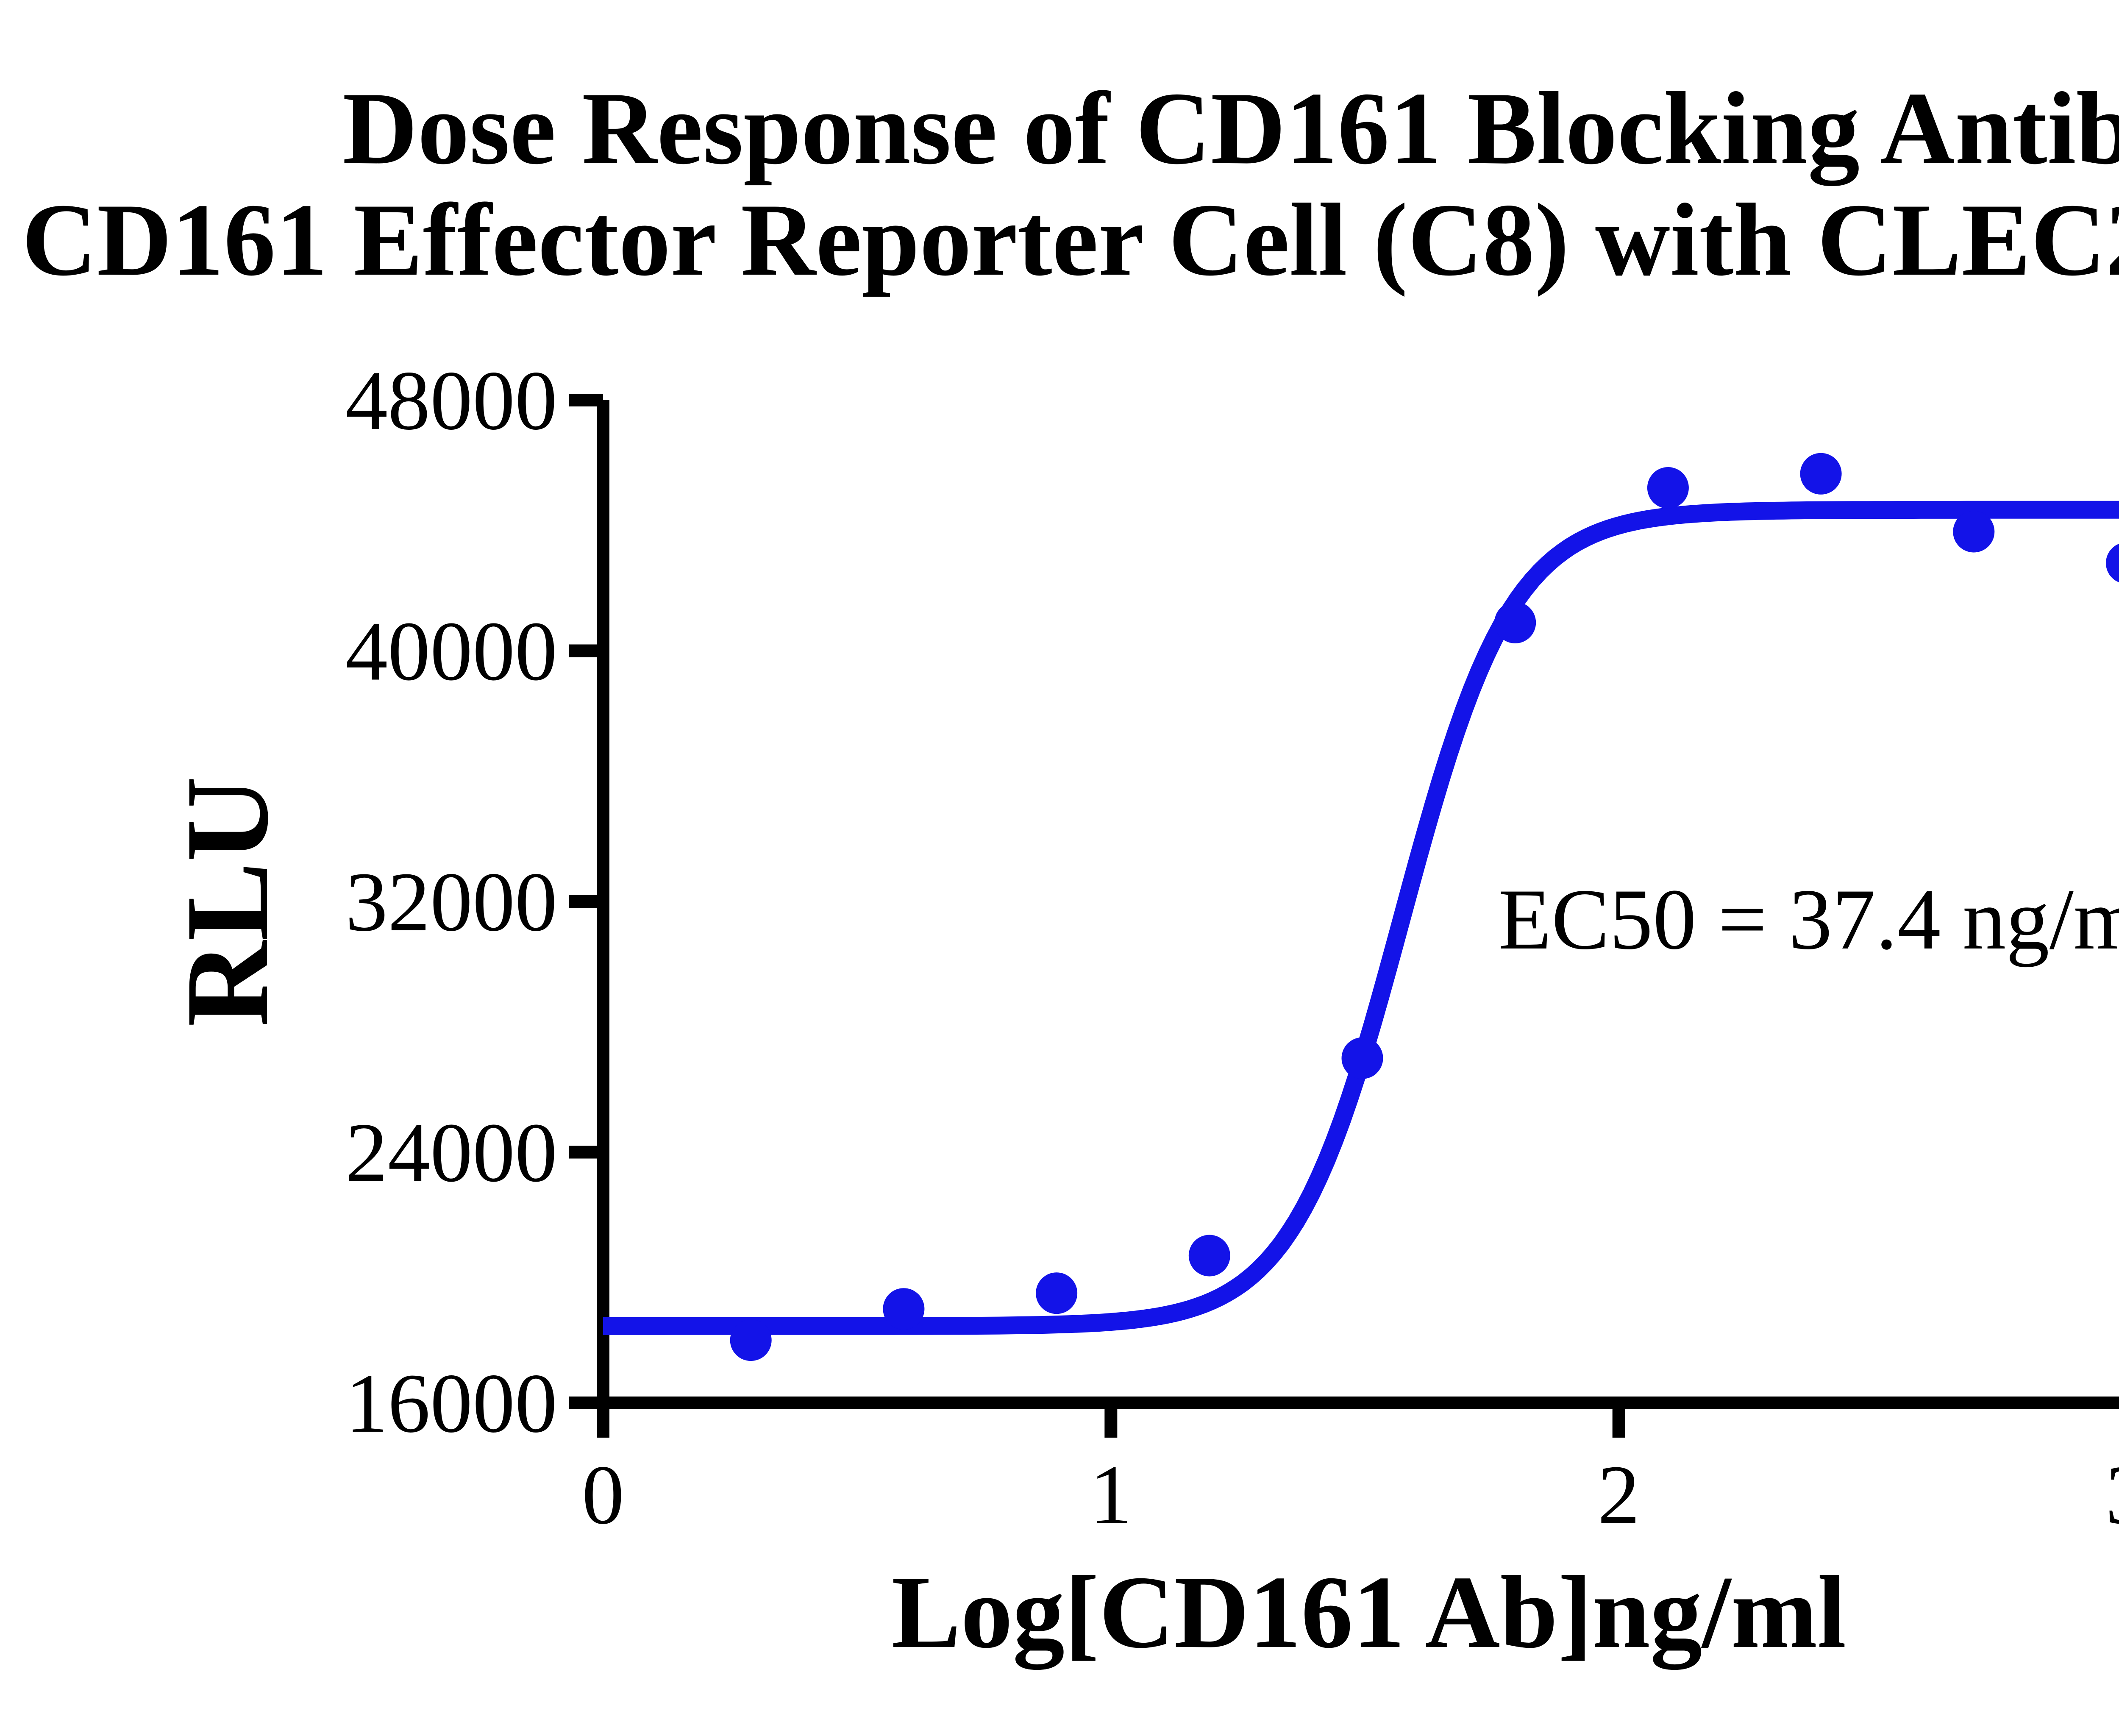  Describe the element at coordinates (1348, 1469) in the screenshot. I see `x-axis: 0 1 2 3` at that location.